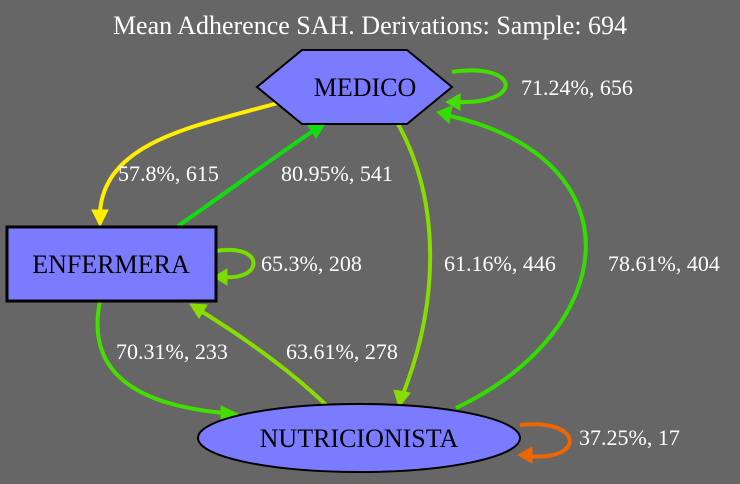  What do you see at coordinates (172, 351) in the screenshot?
I see `edge-label-enfermera-nutricionista: 70.31%, 233` at bounding box center [172, 351].